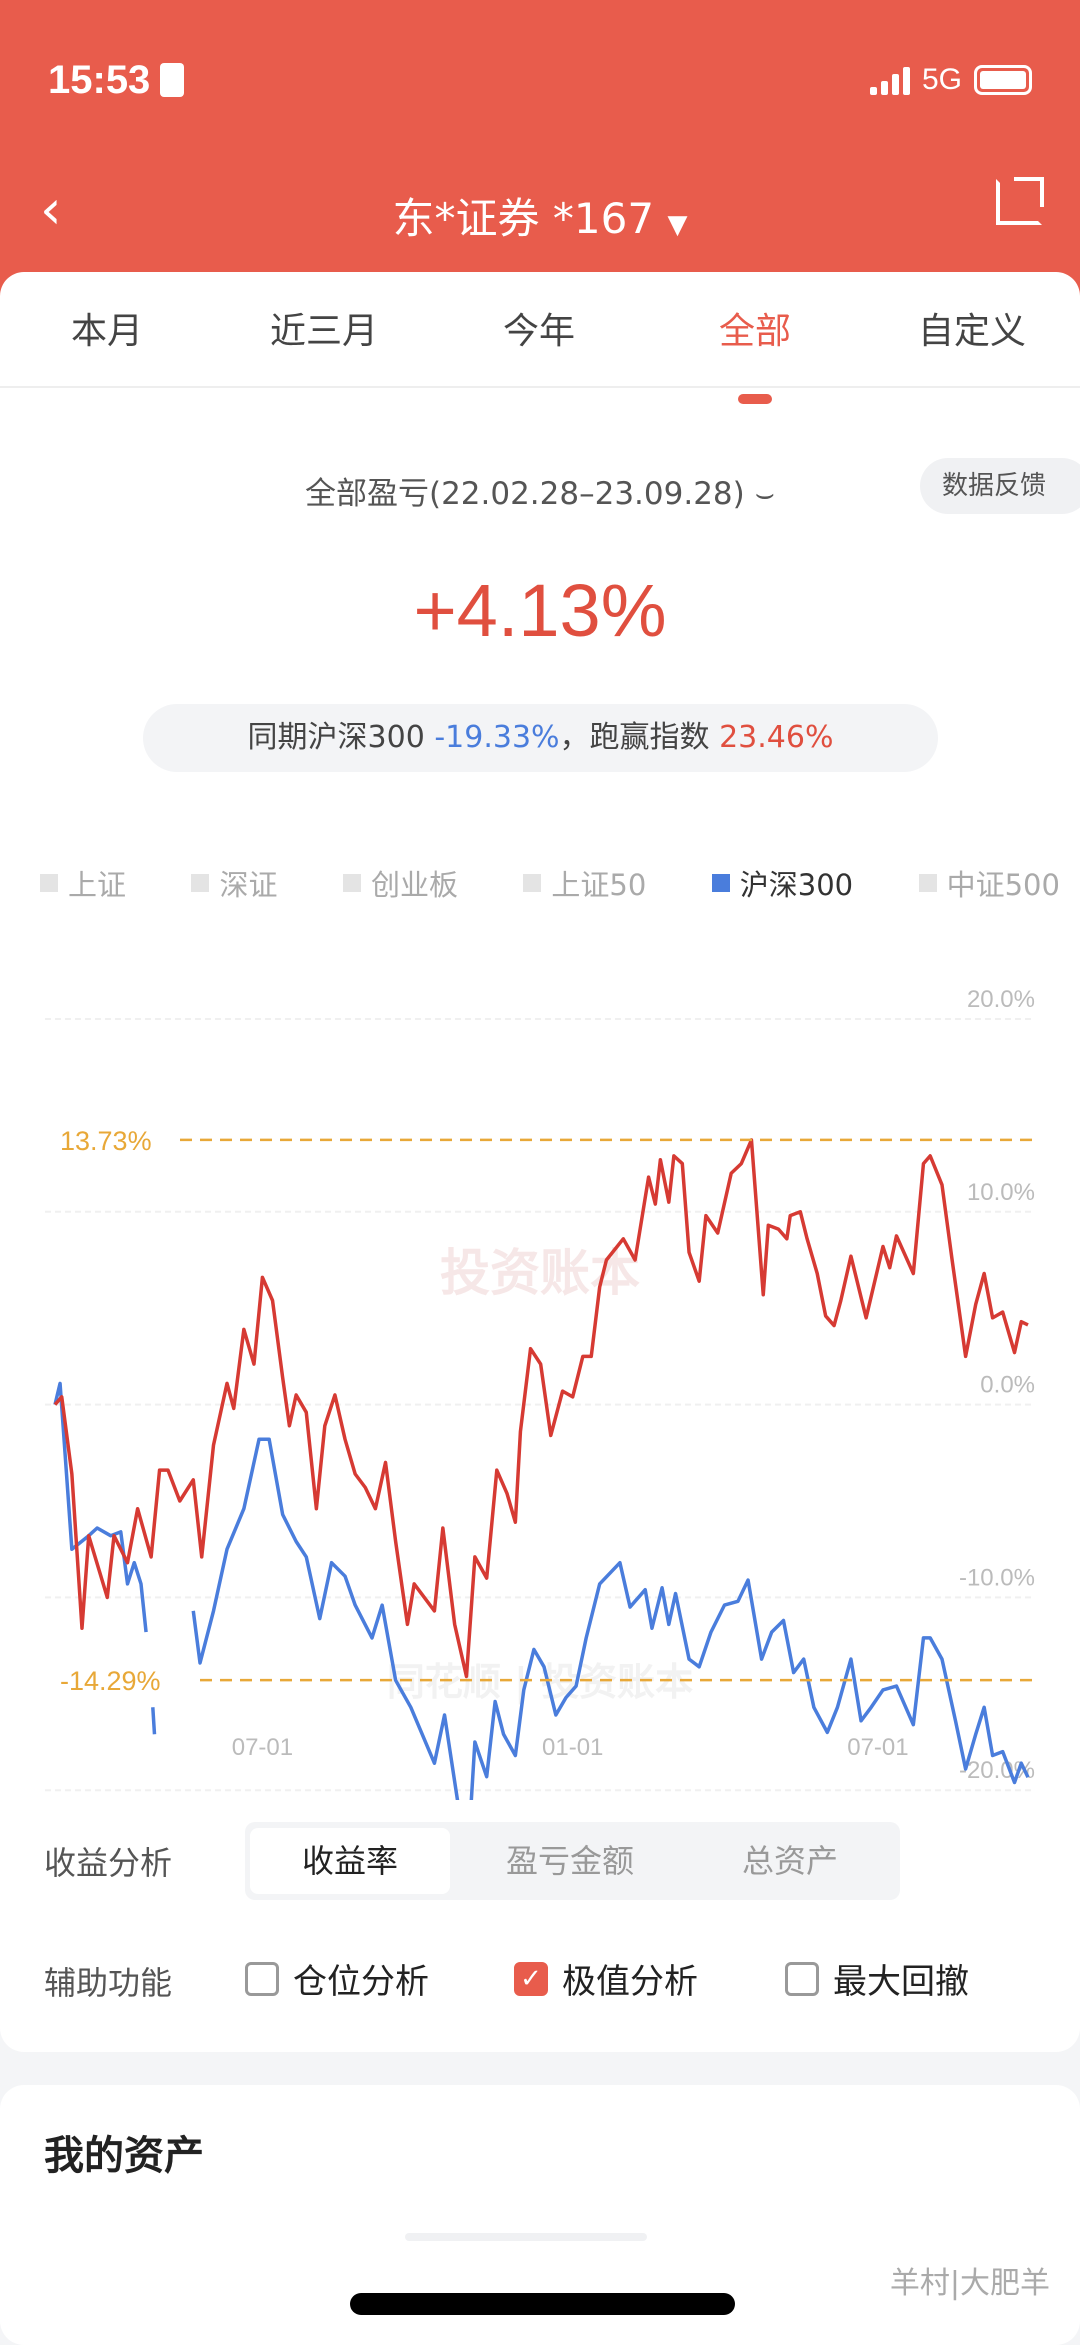 The image size is (1080, 2345). Describe the element at coordinates (539, 331) in the screenshot. I see `tab-this-year: 今年` at that location.